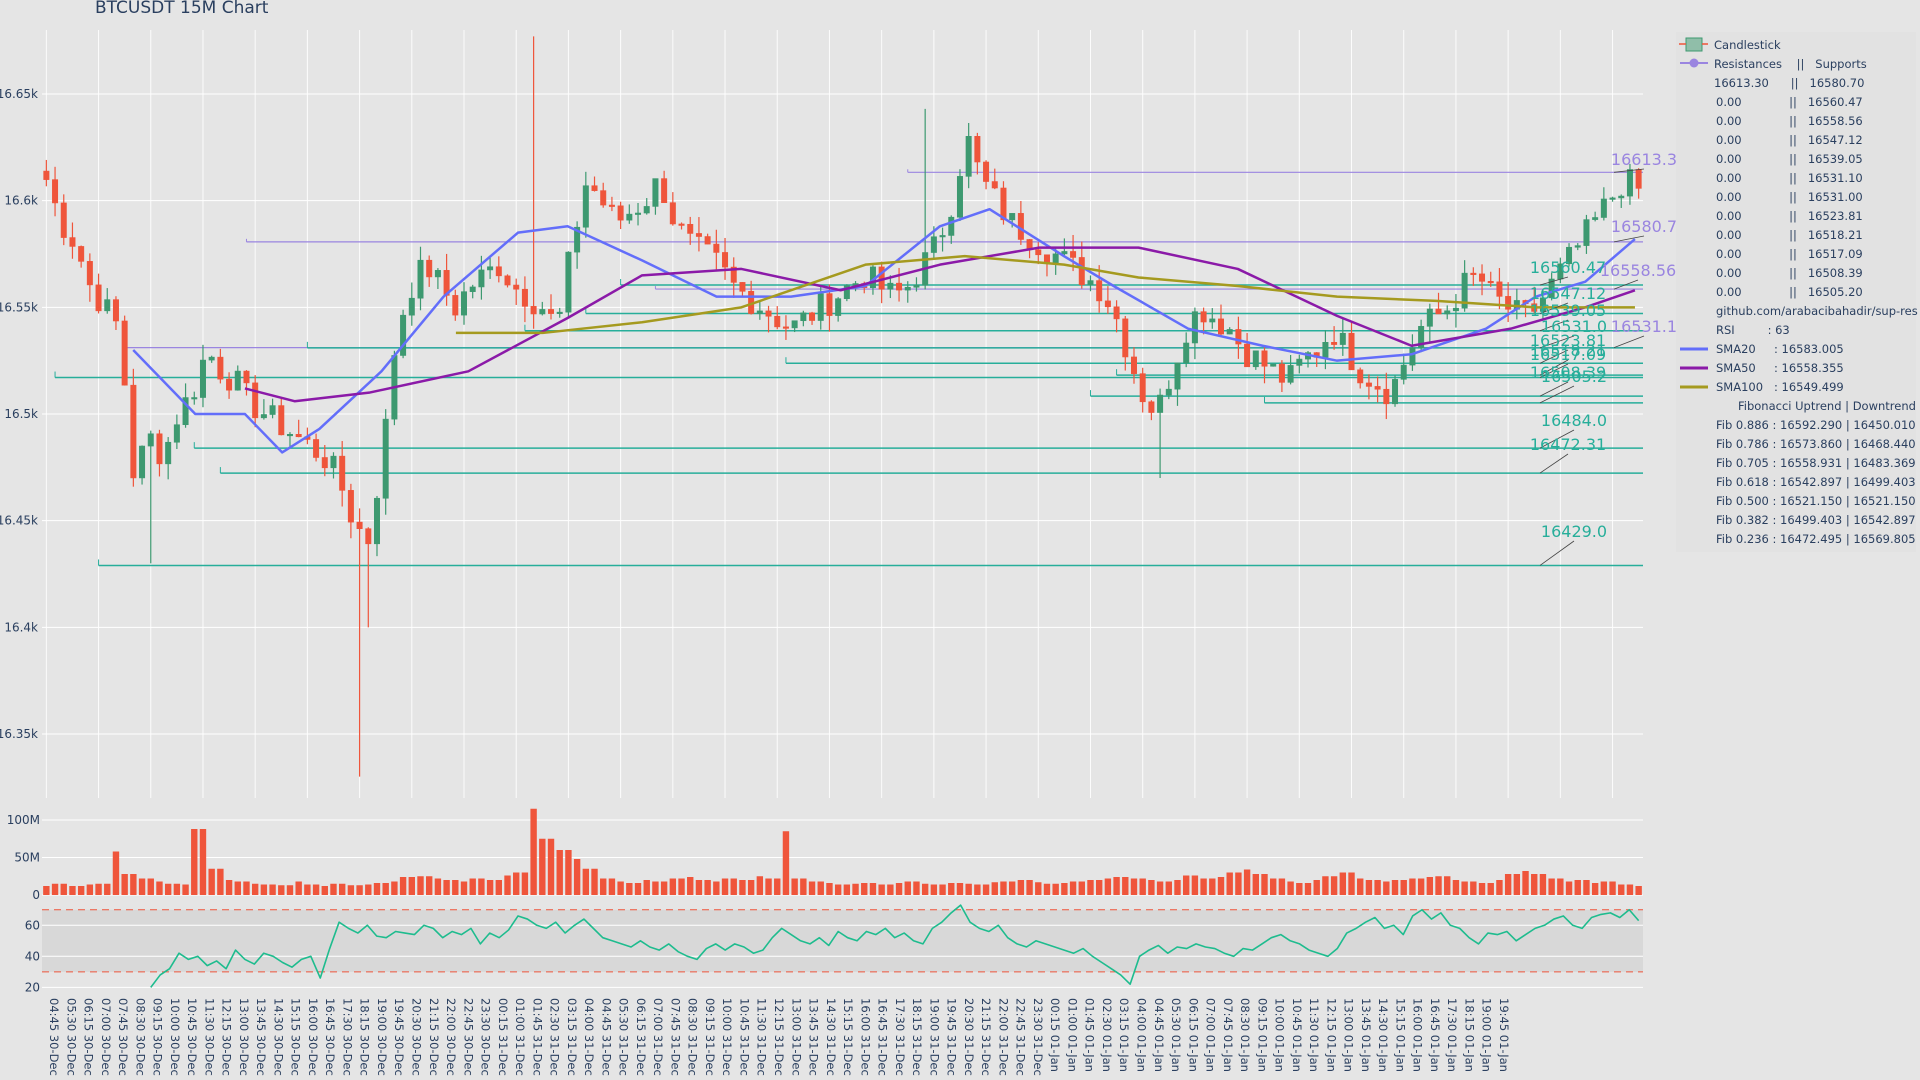 The height and width of the screenshot is (1080, 1920). I want to click on legend-sr-row: 16613.30 || 16580.70, so click(1789, 83).